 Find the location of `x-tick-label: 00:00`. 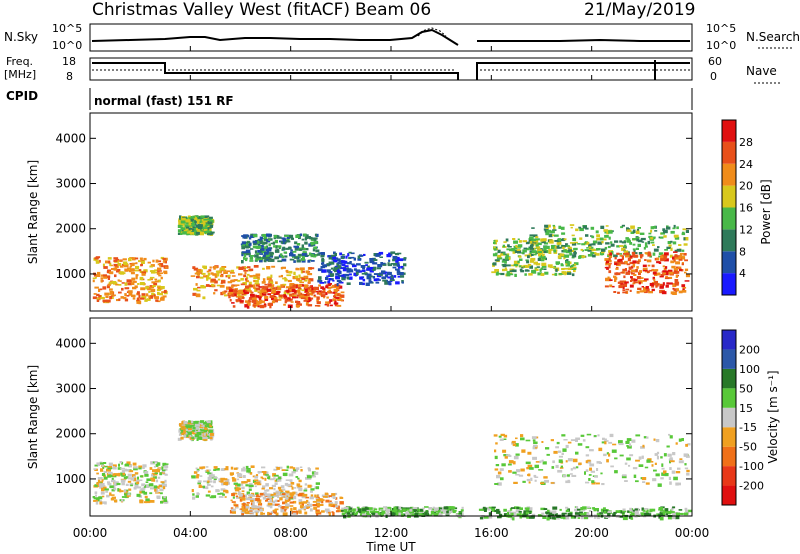

x-tick-label: 00:00 is located at coordinates (692, 533).